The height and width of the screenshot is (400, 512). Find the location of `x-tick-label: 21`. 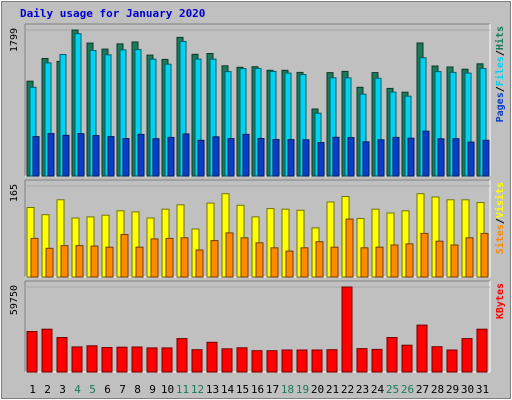

x-tick-label: 21 is located at coordinates (332, 389).